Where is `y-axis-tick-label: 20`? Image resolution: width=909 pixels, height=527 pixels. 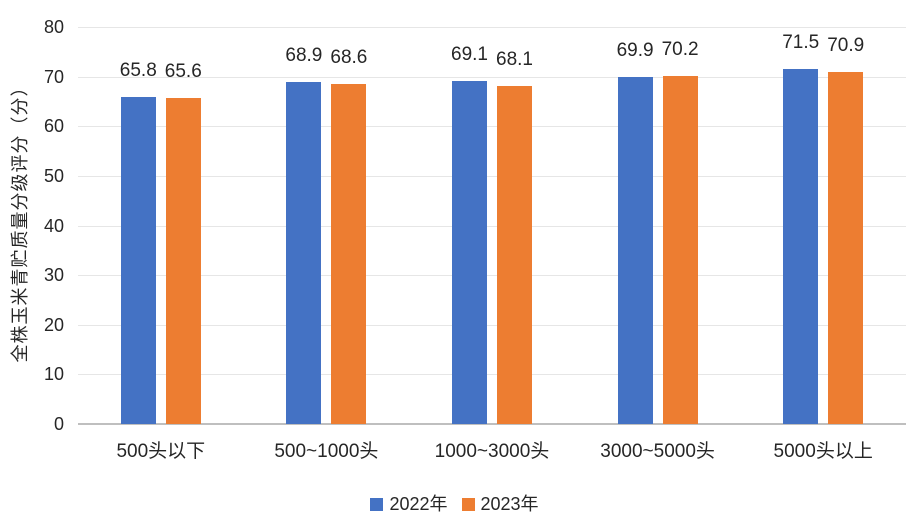 y-axis-tick-label: 20 is located at coordinates (53, 324).